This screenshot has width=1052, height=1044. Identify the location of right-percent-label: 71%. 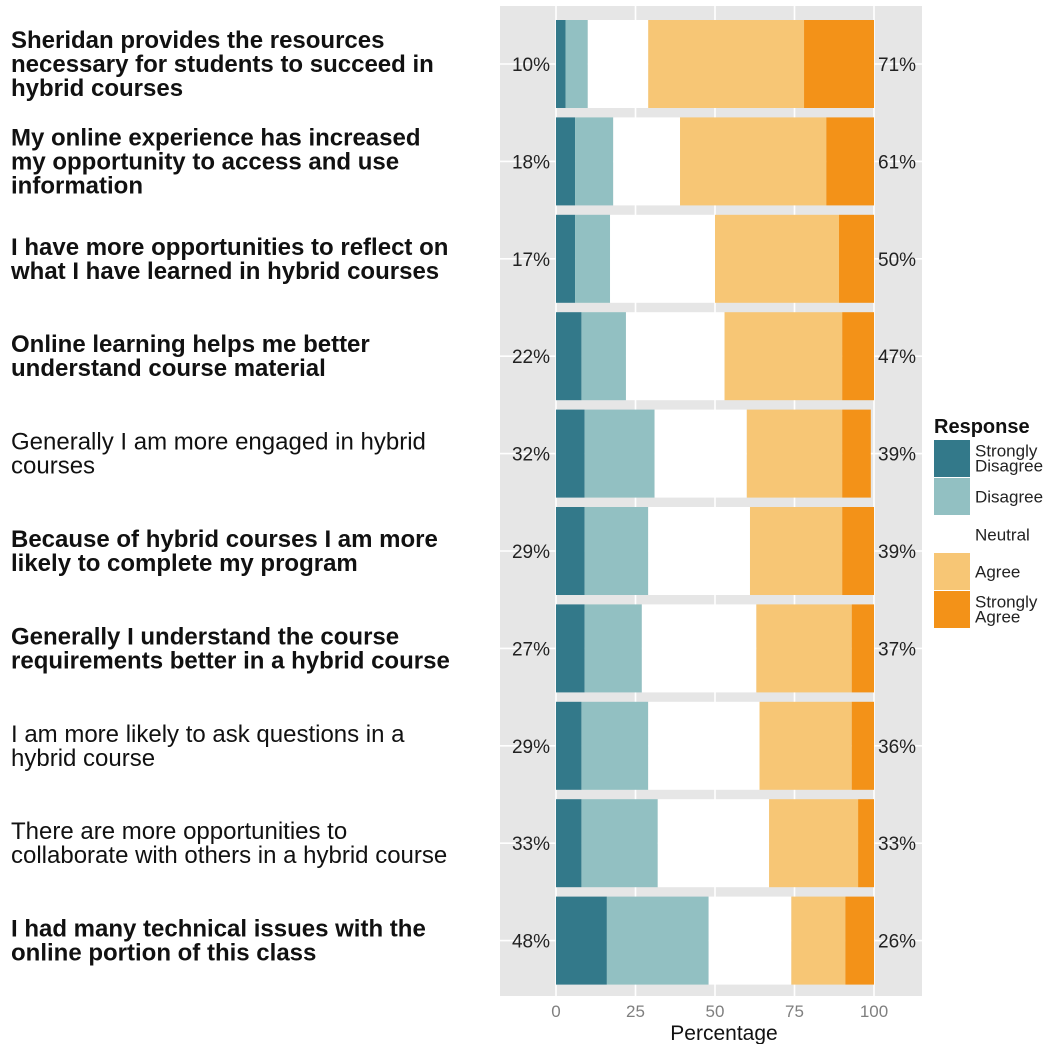
(897, 65).